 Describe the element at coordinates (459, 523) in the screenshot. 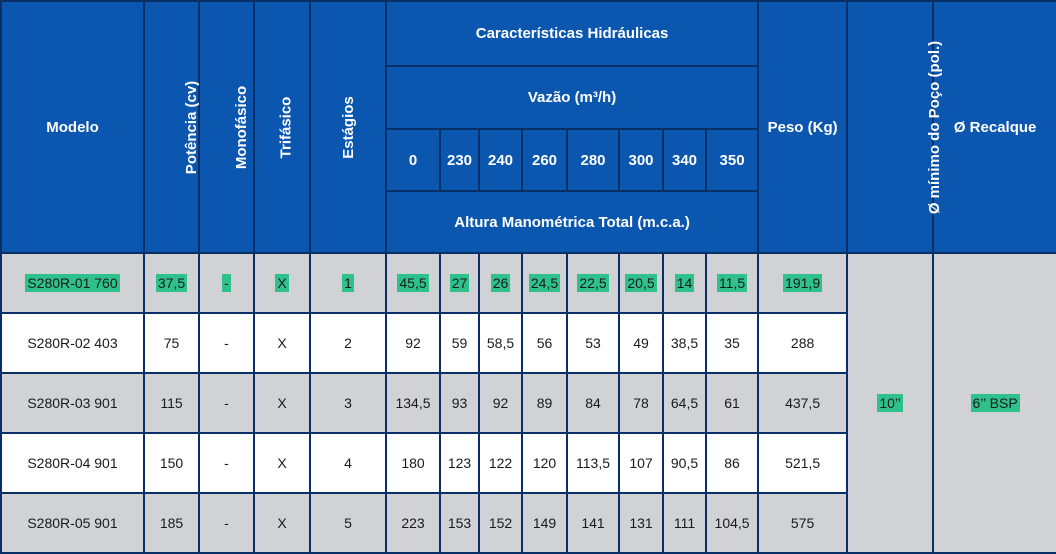

I see `cell-altura: 153` at that location.